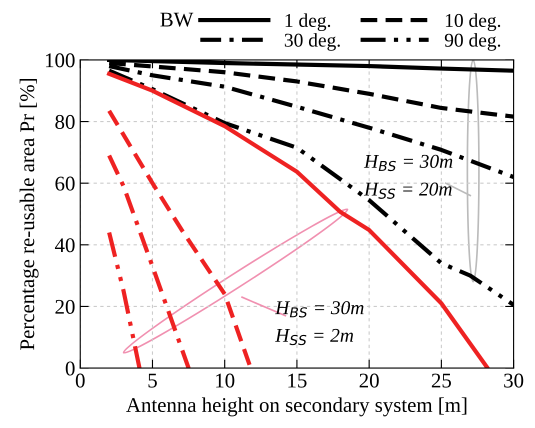  What do you see at coordinates (441, 381) in the screenshot?
I see `x-tick-label: 25` at bounding box center [441, 381].